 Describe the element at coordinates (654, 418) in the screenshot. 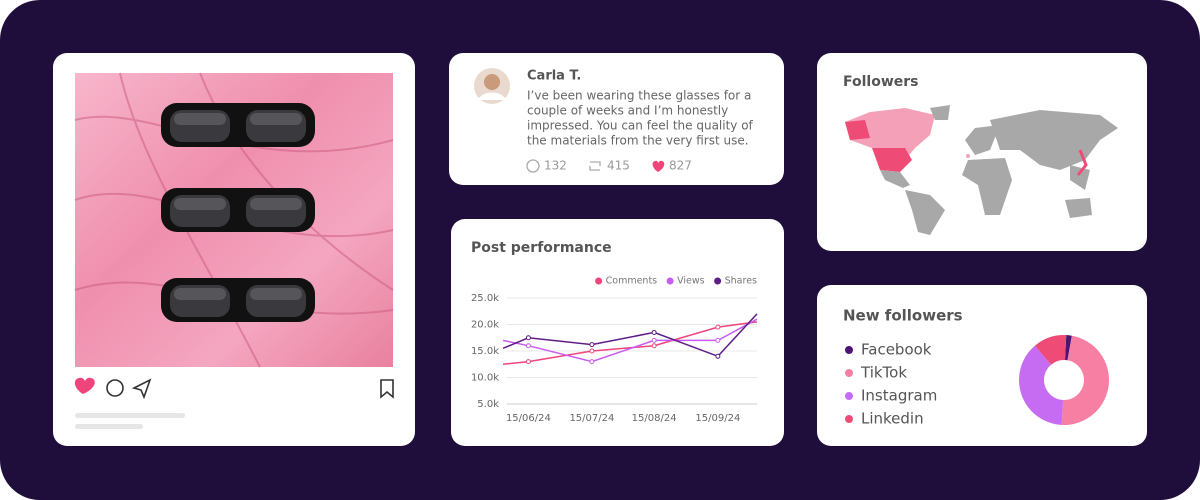

I see `x-tick-label: 15/08/24` at that location.